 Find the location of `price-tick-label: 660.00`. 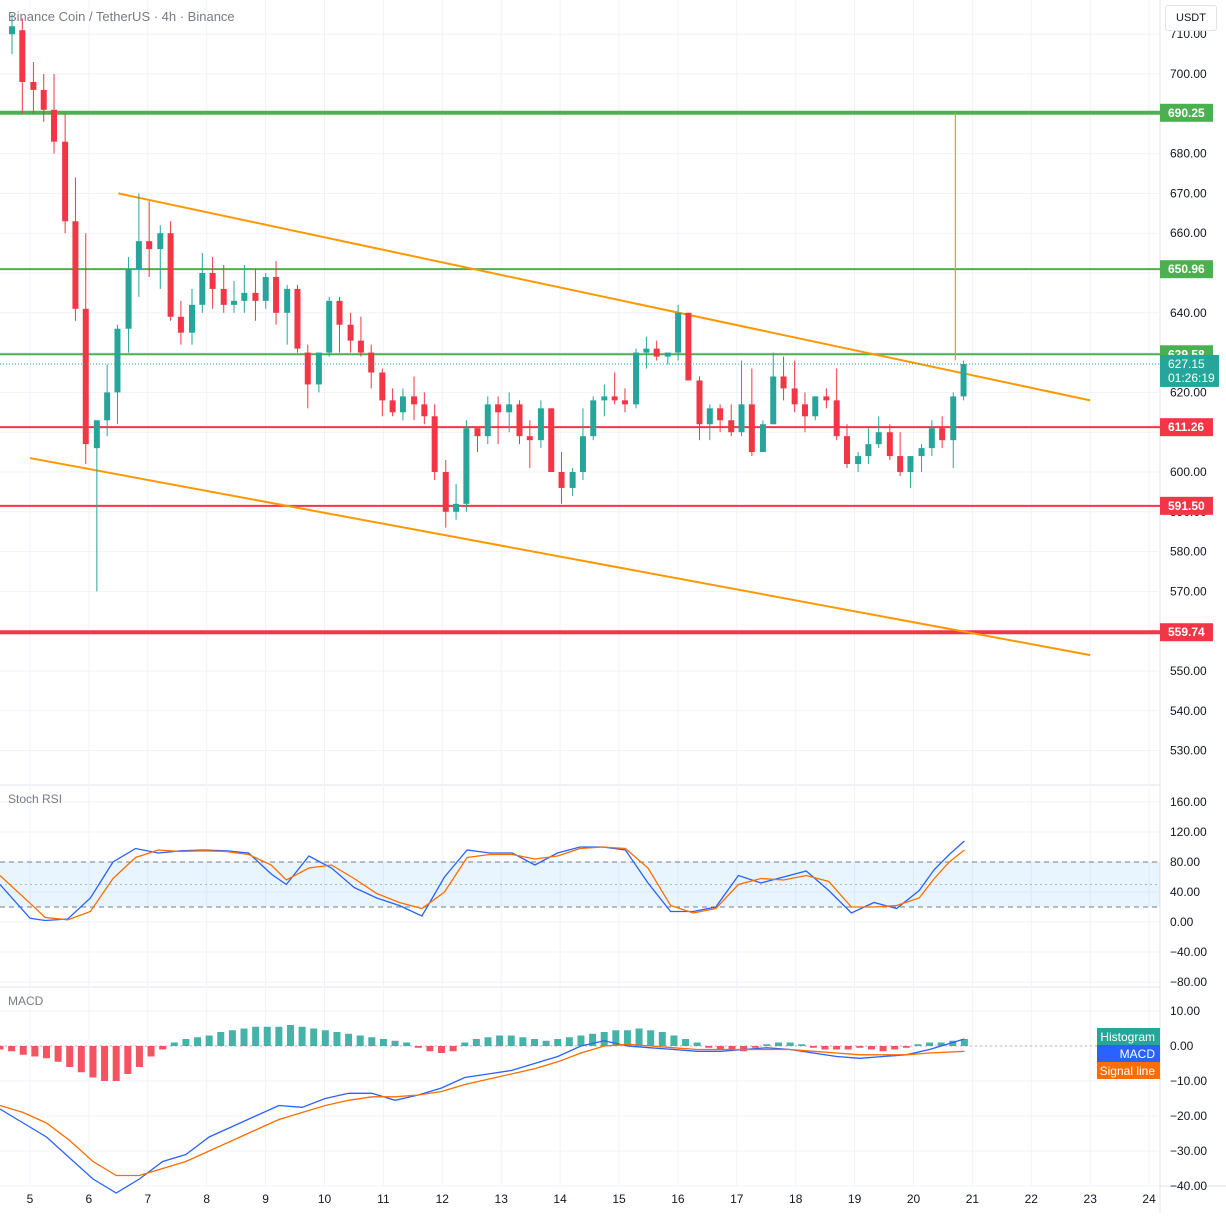

price-tick-label: 660.00 is located at coordinates (1188, 233).